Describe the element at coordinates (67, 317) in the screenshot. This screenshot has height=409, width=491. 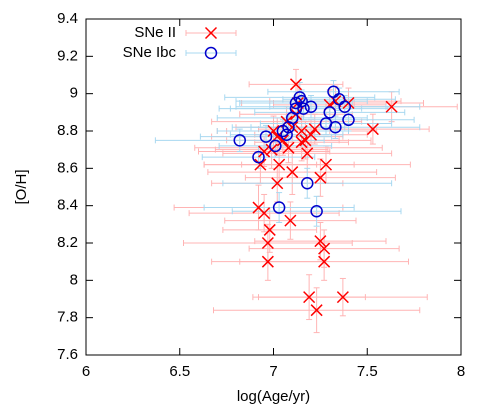
I see `y-tick-label: 7.8` at that location.